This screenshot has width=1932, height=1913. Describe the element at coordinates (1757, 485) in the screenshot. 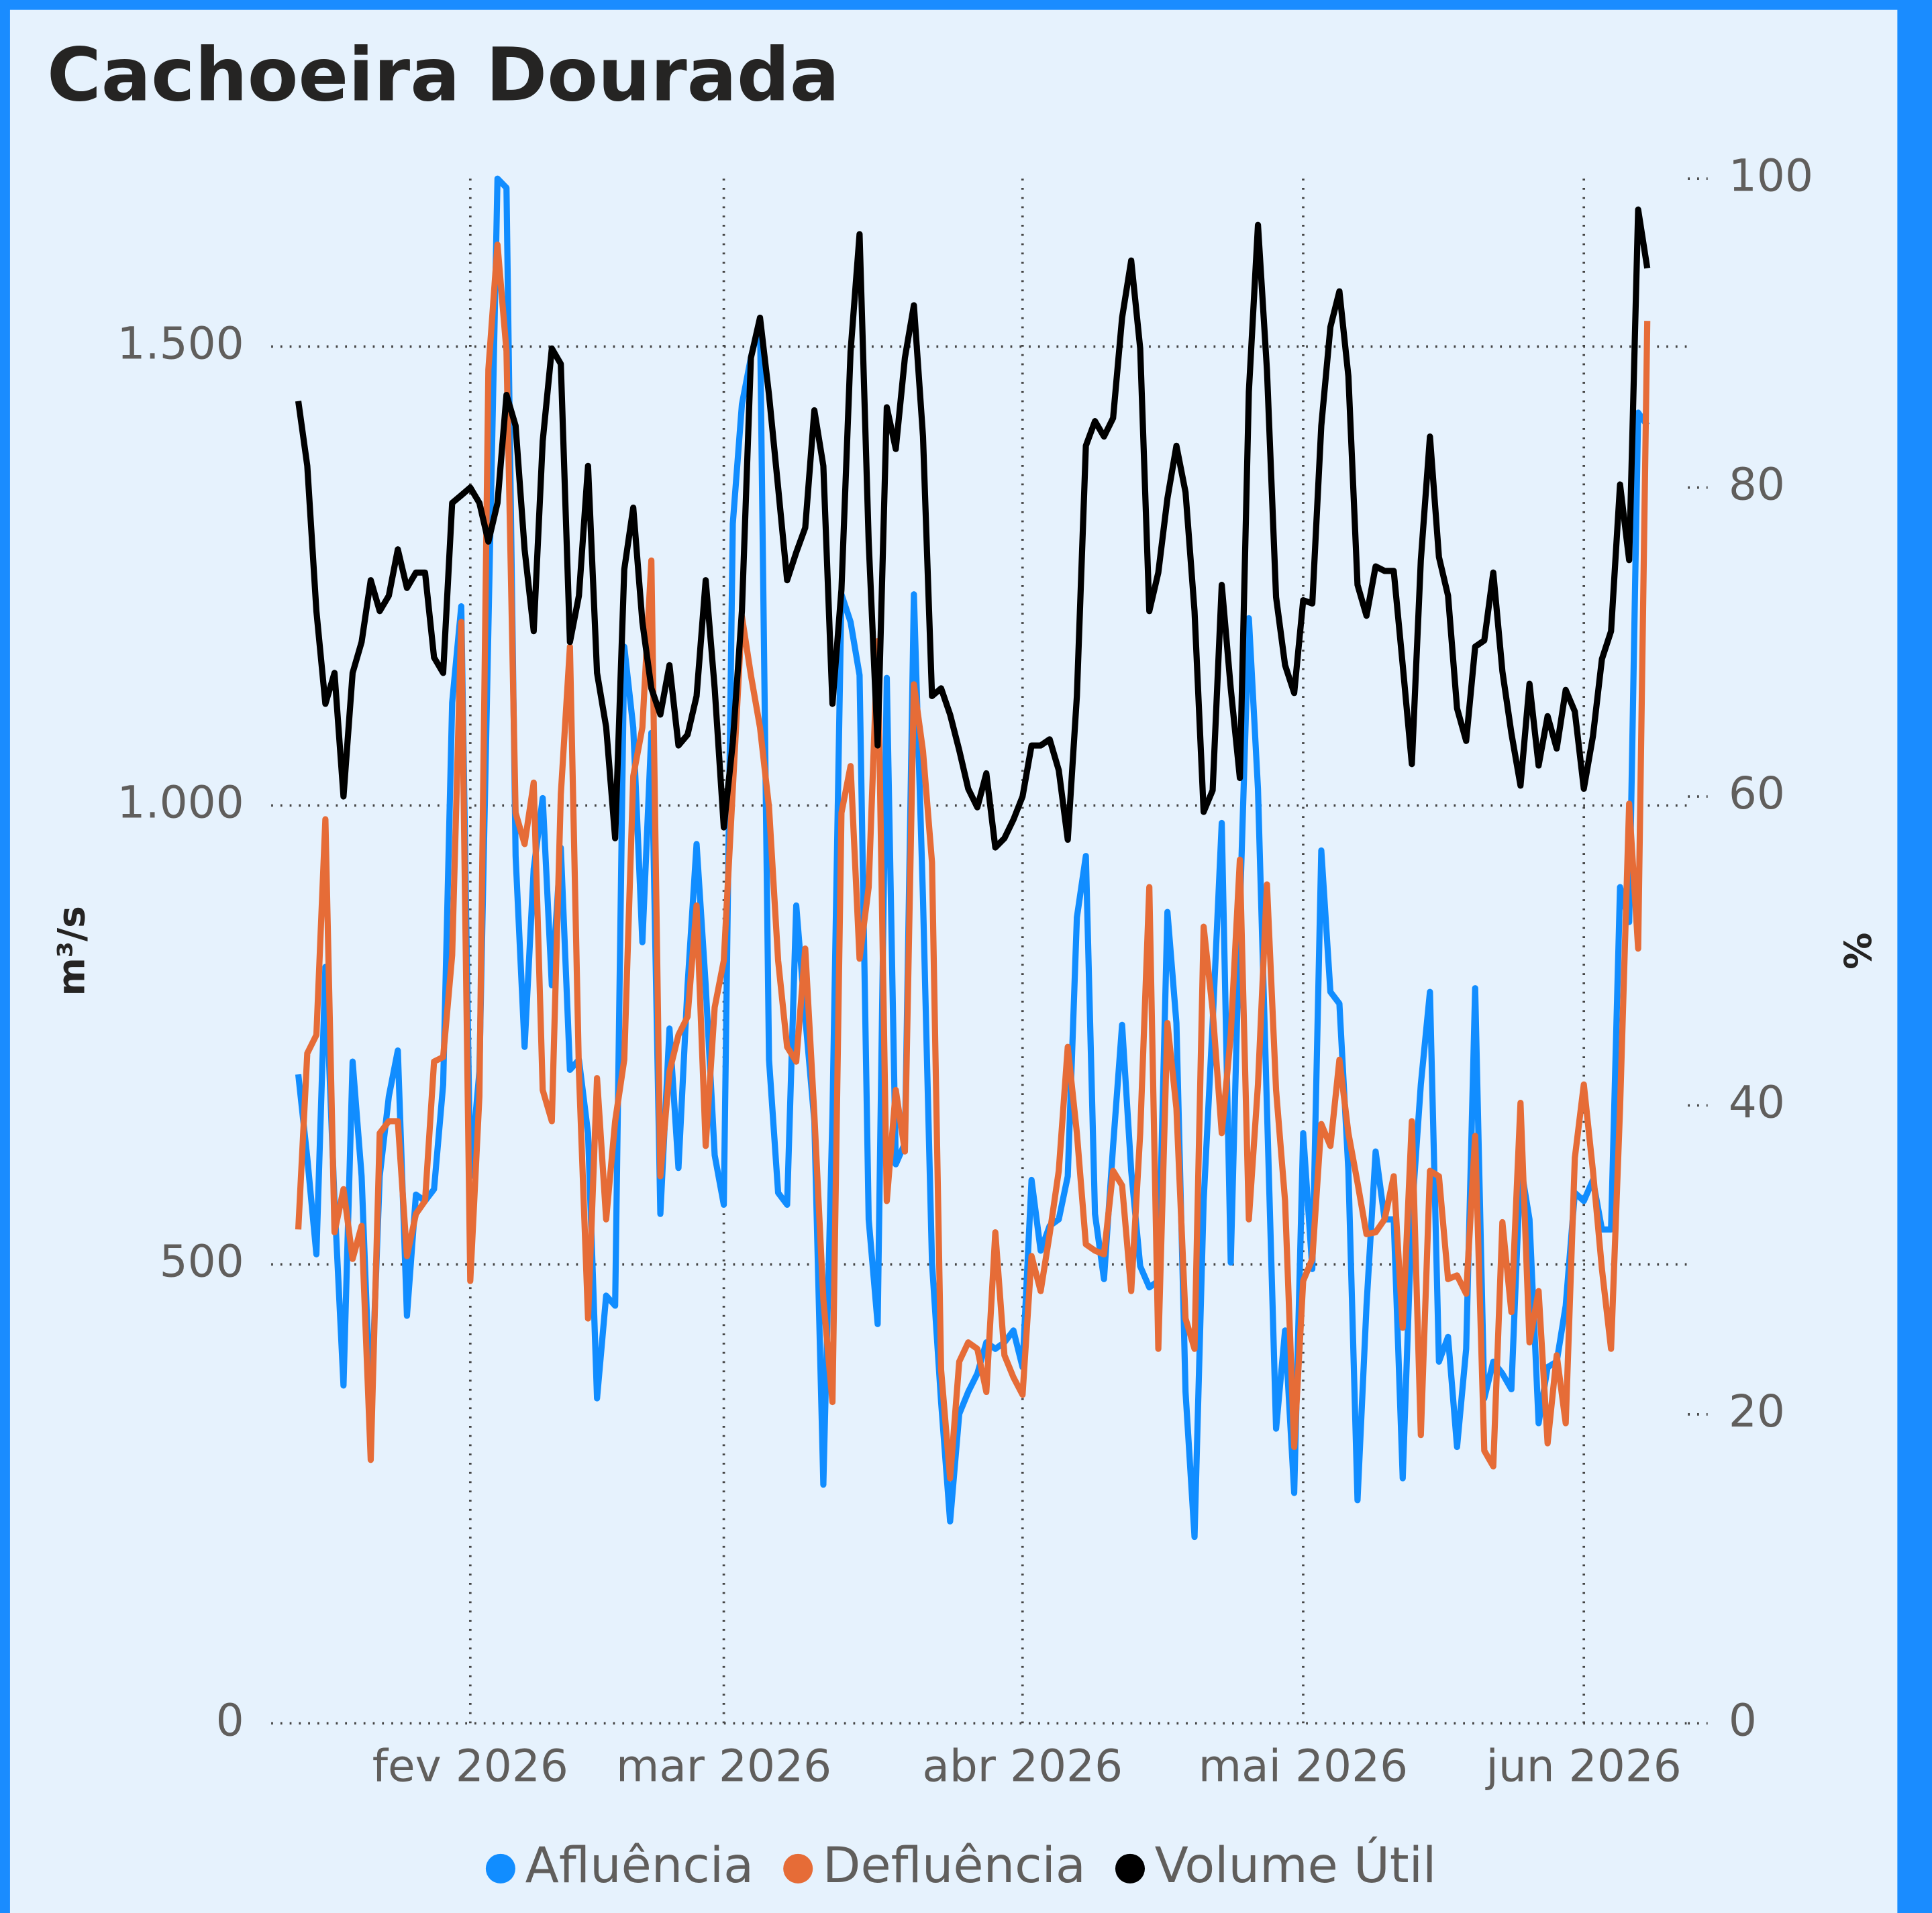

I see `y2-tick-label: 80` at that location.